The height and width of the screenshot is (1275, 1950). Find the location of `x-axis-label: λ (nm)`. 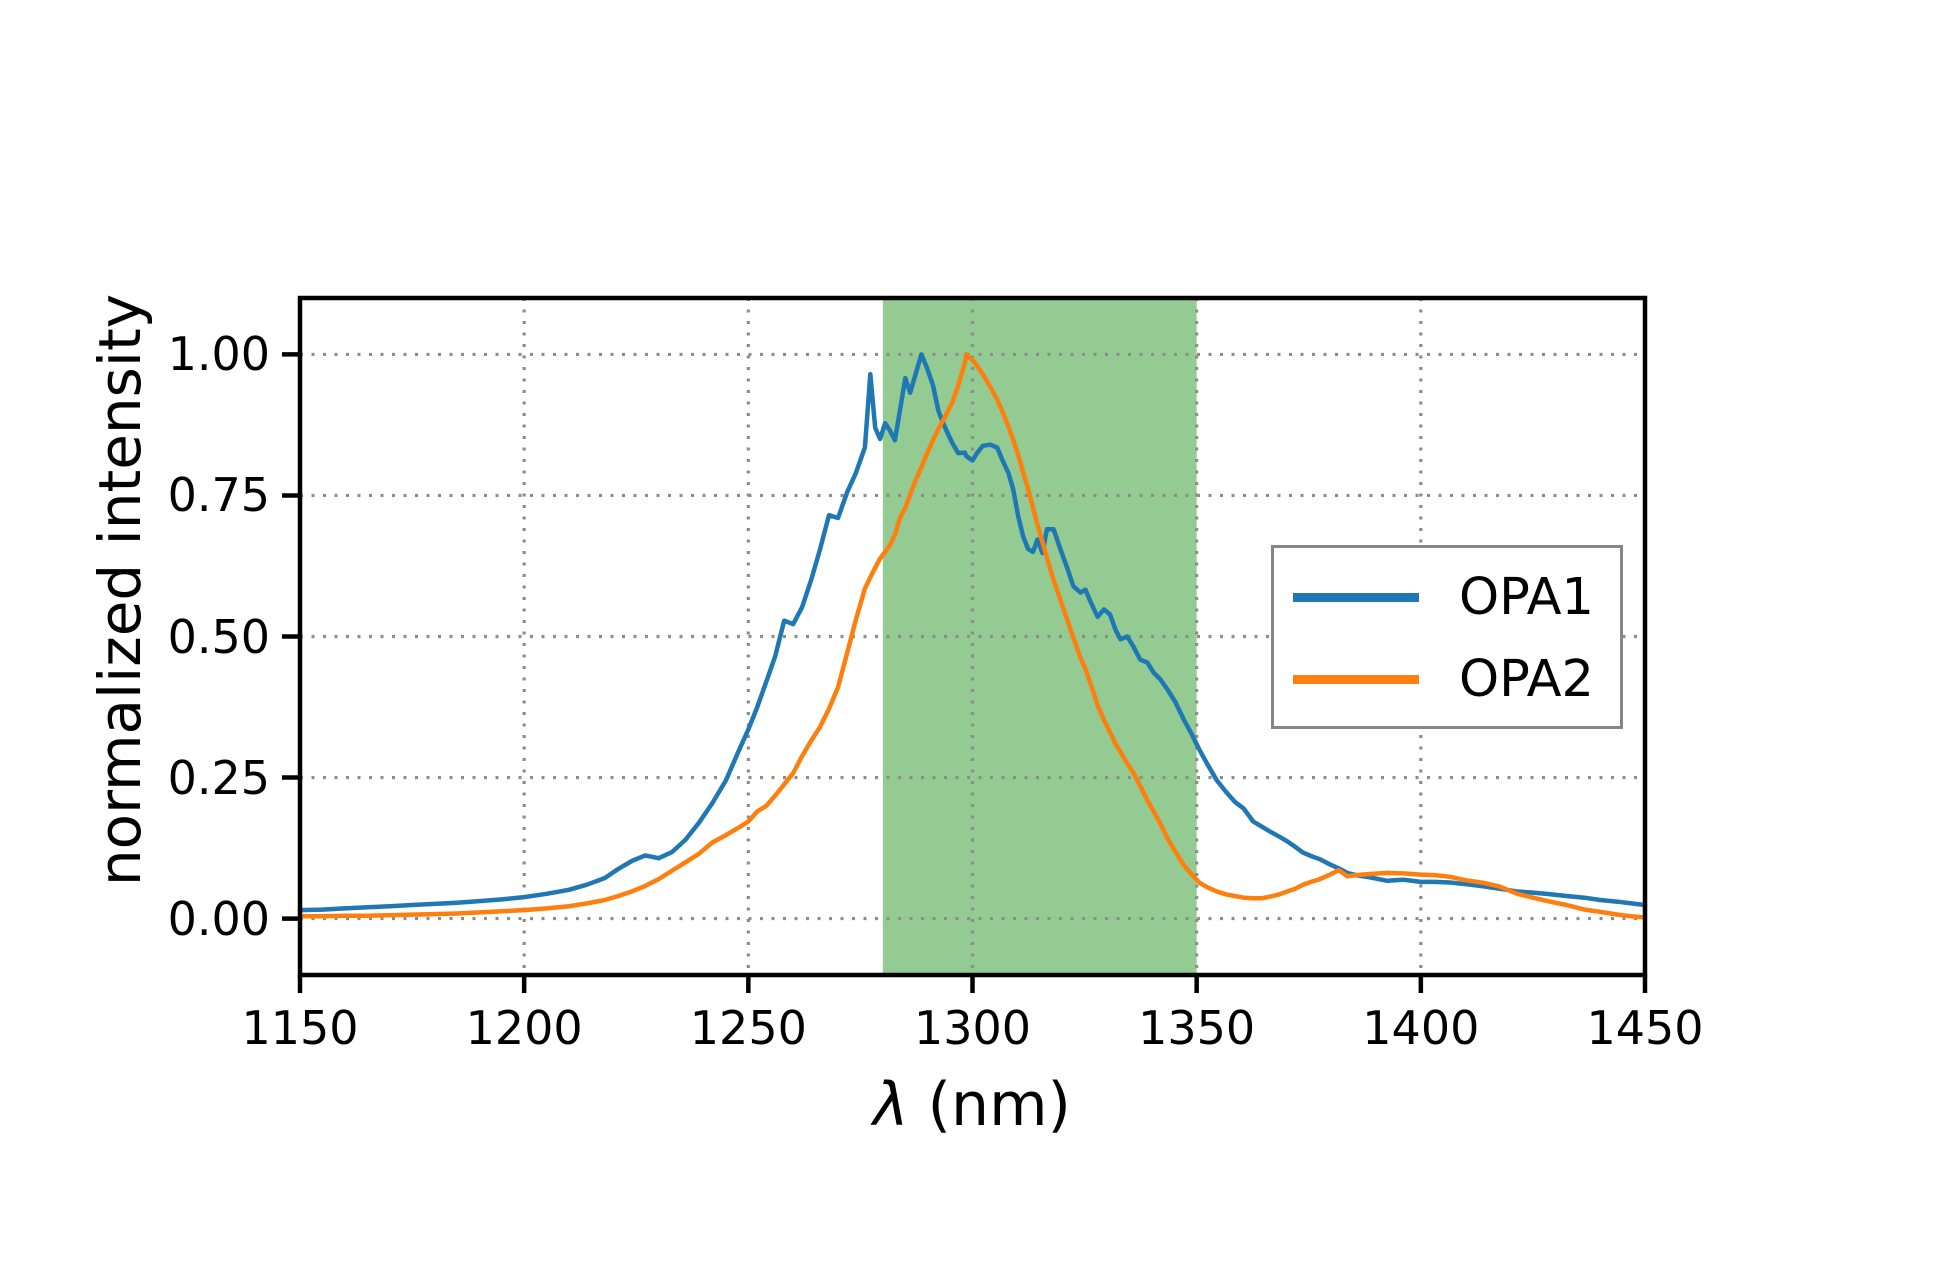

x-axis-label: λ (nm) is located at coordinates (972, 1105).